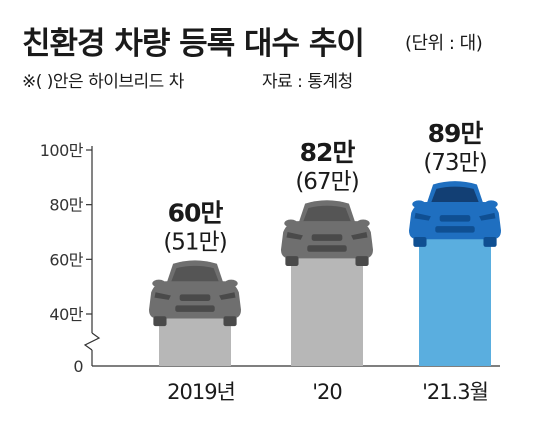  I want to click on y-tick-label: 60만, so click(66, 259).